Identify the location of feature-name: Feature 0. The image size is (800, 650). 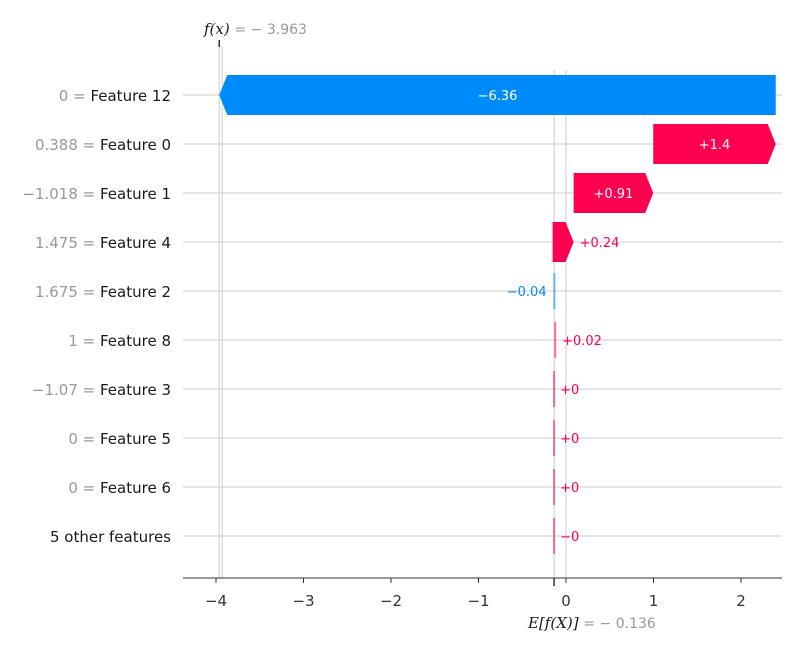
(135, 145).